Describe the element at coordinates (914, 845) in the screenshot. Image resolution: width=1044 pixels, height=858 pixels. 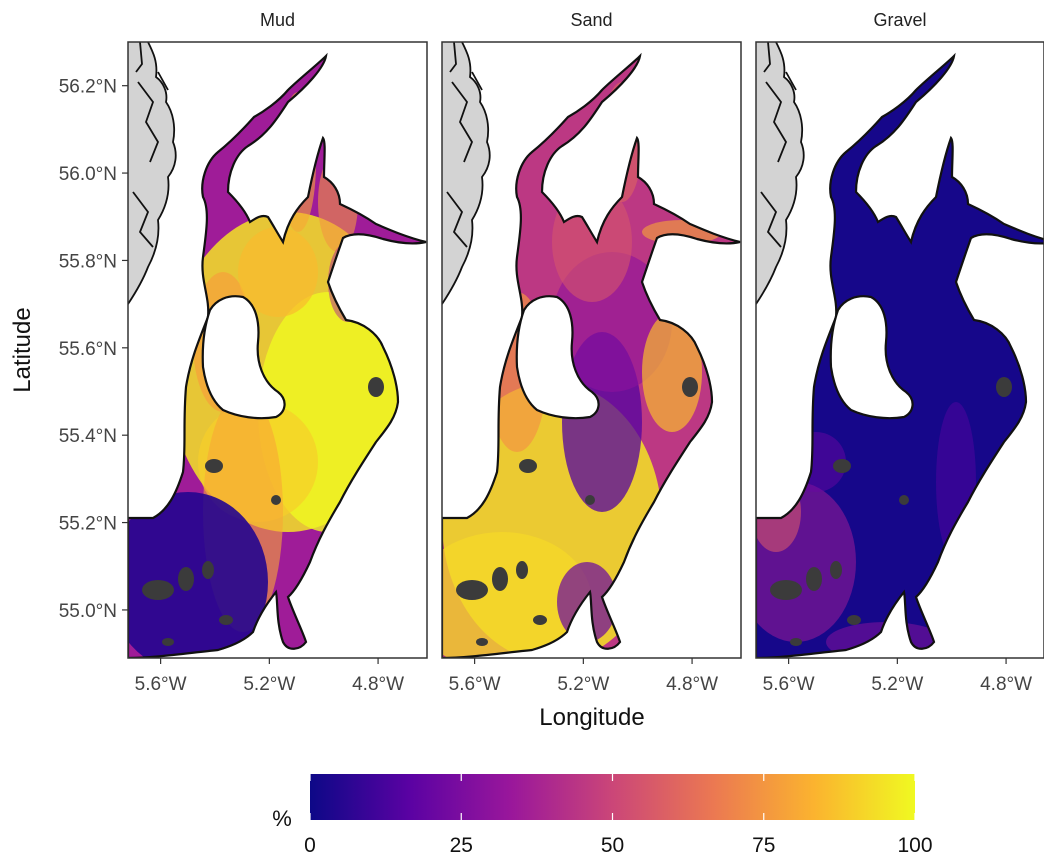
I see `colorbar-tick-label: 100` at that location.